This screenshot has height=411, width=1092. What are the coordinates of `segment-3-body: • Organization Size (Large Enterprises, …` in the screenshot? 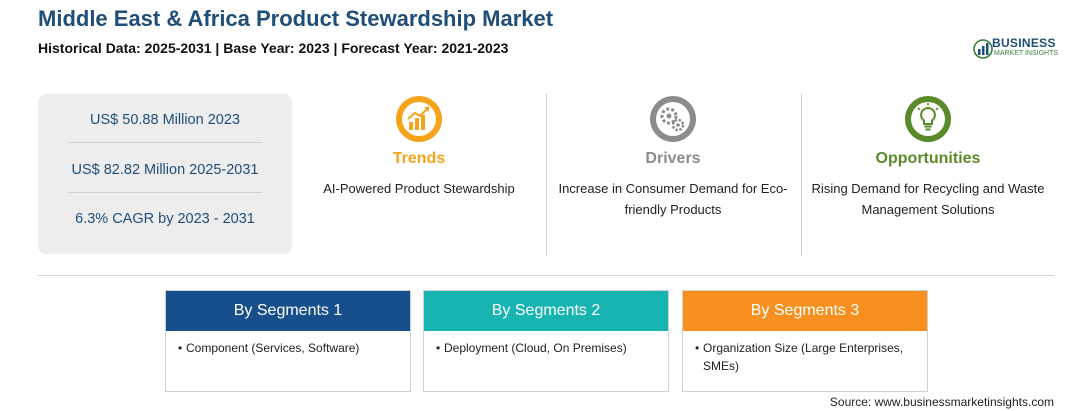 It's located at (805, 353).